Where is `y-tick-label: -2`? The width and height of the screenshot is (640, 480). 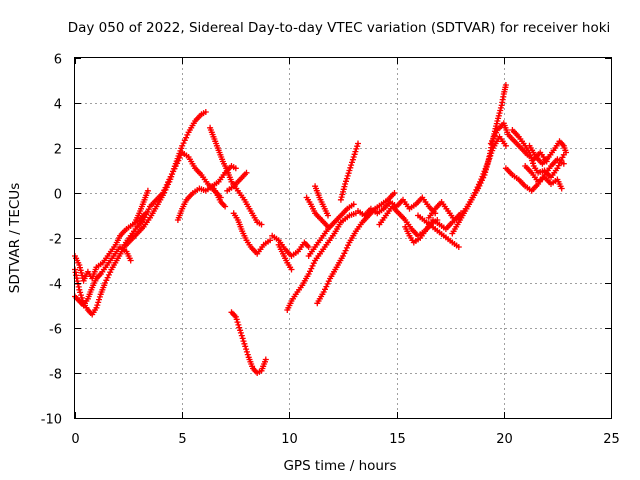
y-tick-label: -2 is located at coordinates (55, 240).